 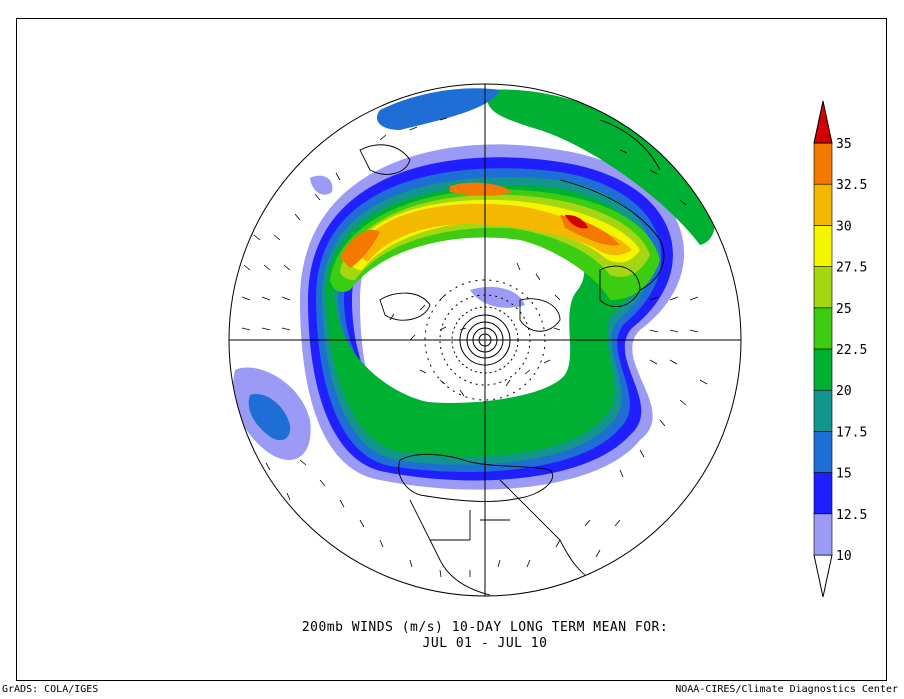 What do you see at coordinates (576, 221) in the screenshot?
I see `shade-max` at bounding box center [576, 221].